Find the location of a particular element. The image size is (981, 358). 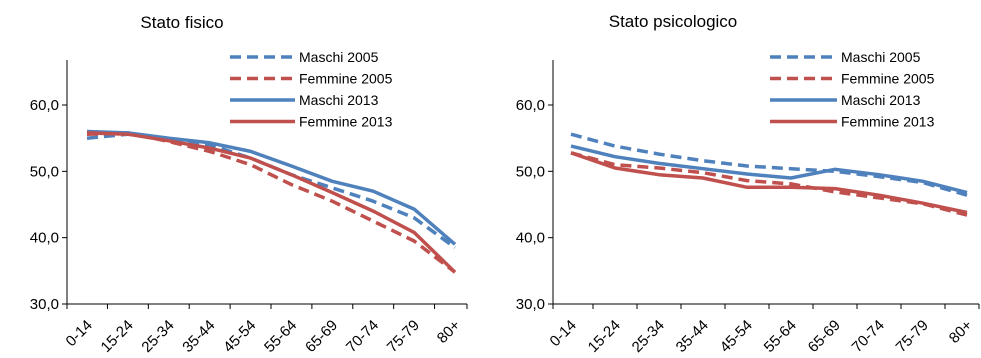

chart-title: Stato psicologico is located at coordinates (673, 21).